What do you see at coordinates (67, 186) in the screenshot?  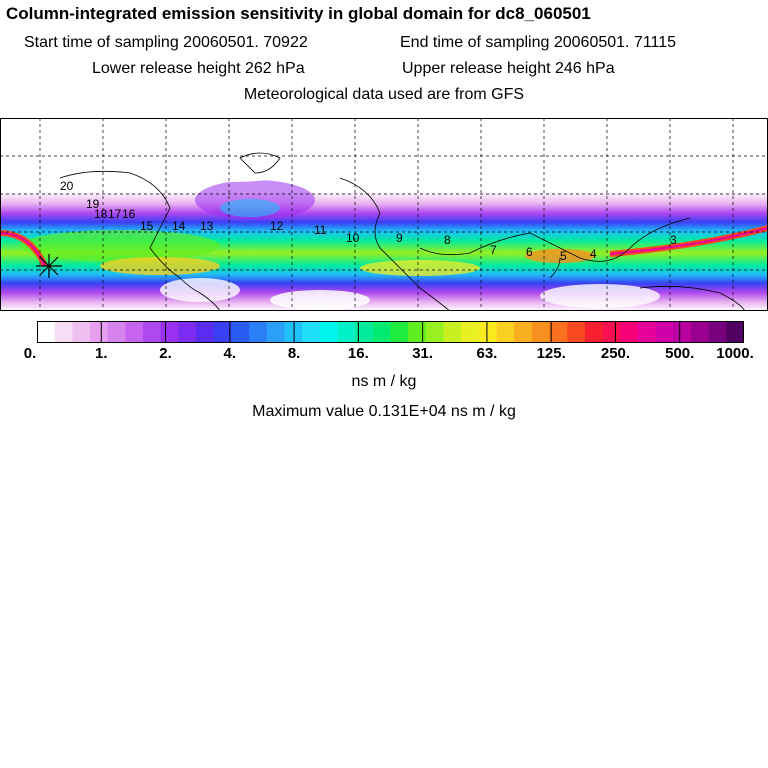 I see `trajectory-day-label: 20` at bounding box center [67, 186].